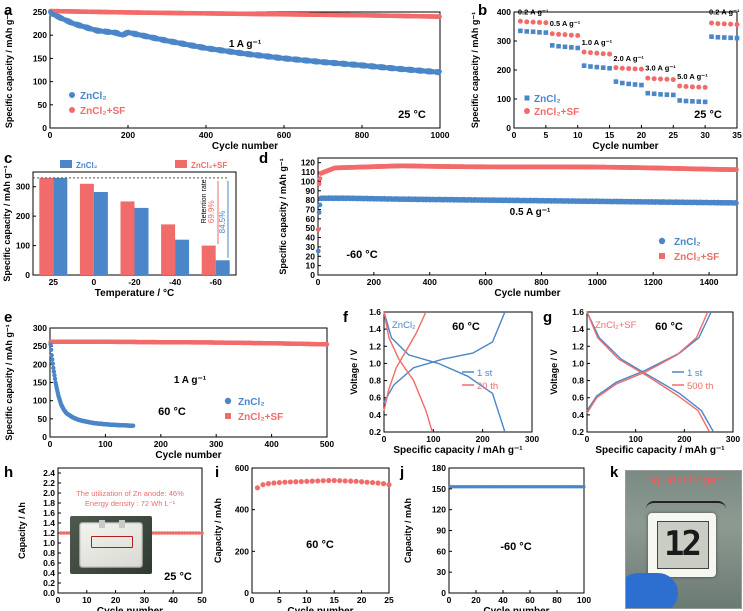 This screenshot has height=611, width=743. I want to click on x-tick-label: 40, so click(173, 600).